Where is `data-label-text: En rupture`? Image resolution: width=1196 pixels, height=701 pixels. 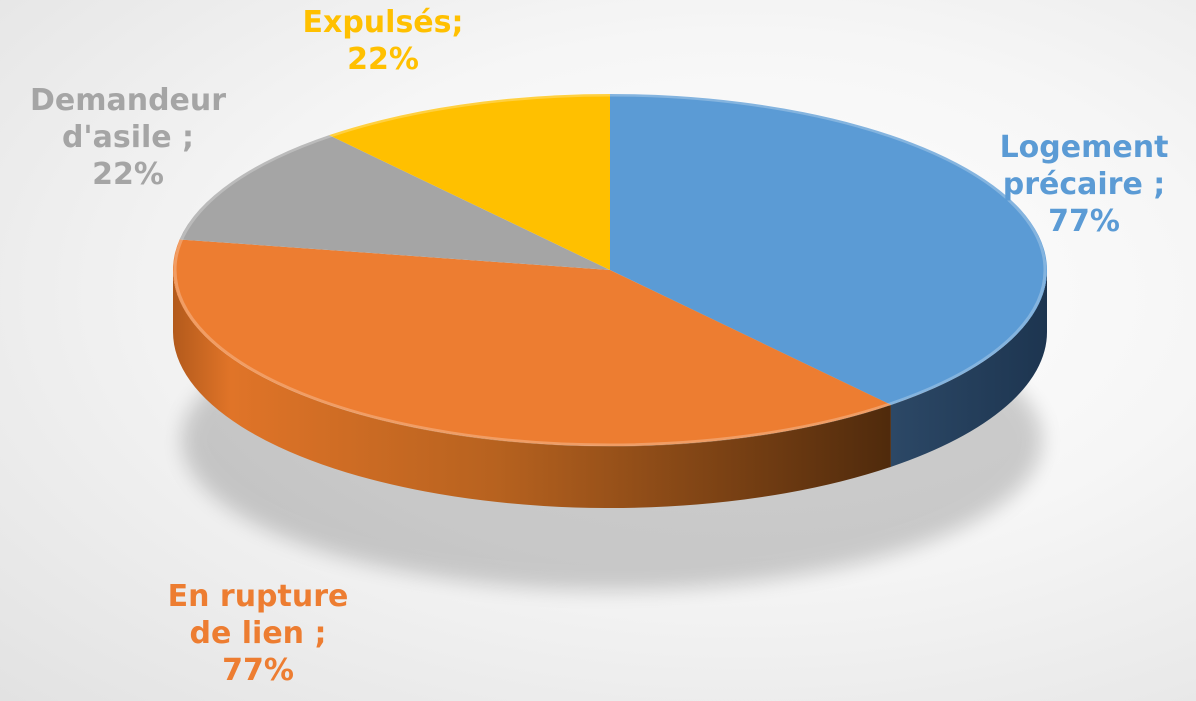
data-label-text: En rupture is located at coordinates (258, 596).